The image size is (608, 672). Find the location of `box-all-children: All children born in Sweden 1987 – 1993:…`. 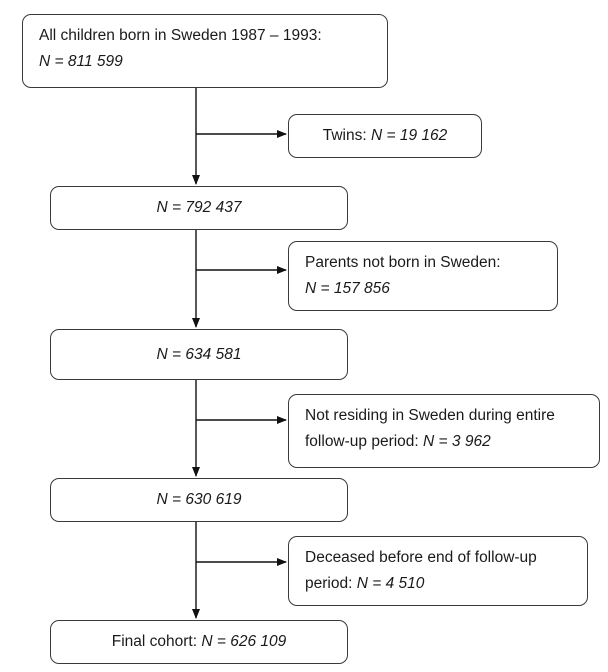

box-all-children: All children born in Sweden 1987 – 1993:… is located at coordinates (205, 51).